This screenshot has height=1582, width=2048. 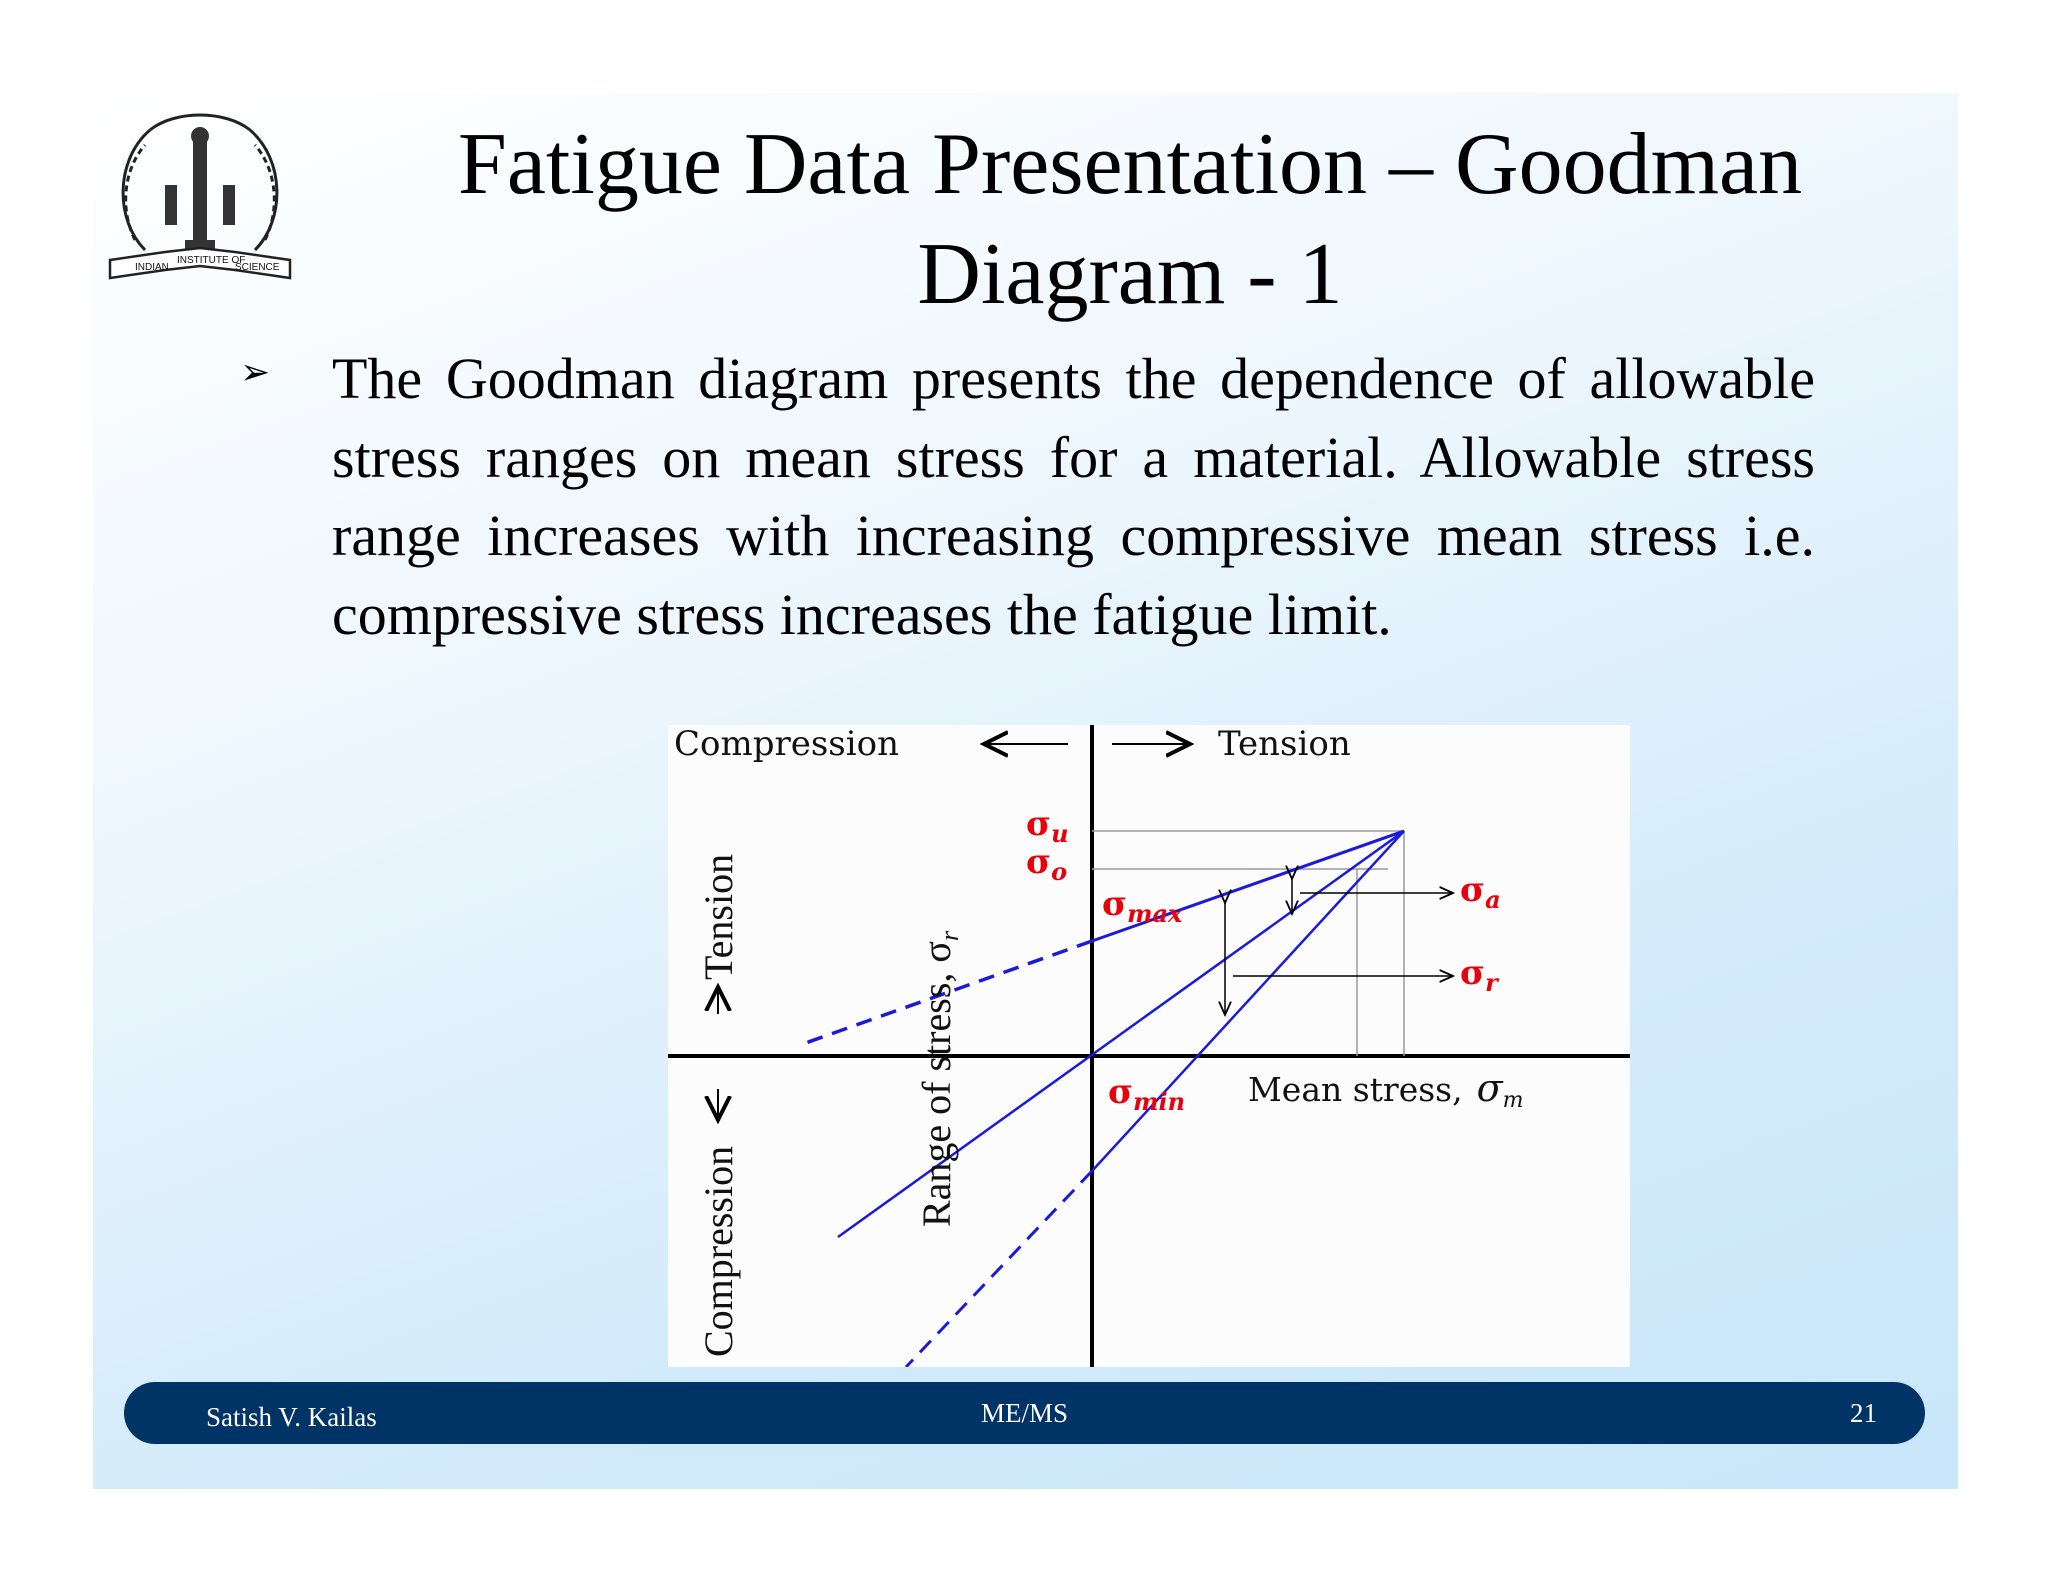 What do you see at coordinates (211, 260) in the screenshot?
I see `logo-text-center: INSTITUTE OF` at bounding box center [211, 260].